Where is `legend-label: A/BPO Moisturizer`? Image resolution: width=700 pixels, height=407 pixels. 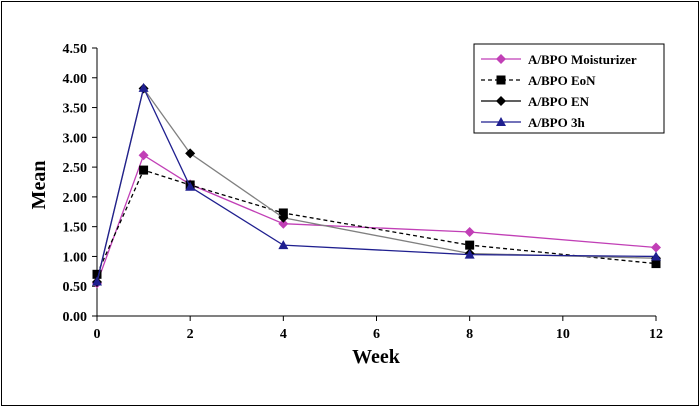
legend-label: A/BPO Moisturizer is located at coordinates (582, 59).